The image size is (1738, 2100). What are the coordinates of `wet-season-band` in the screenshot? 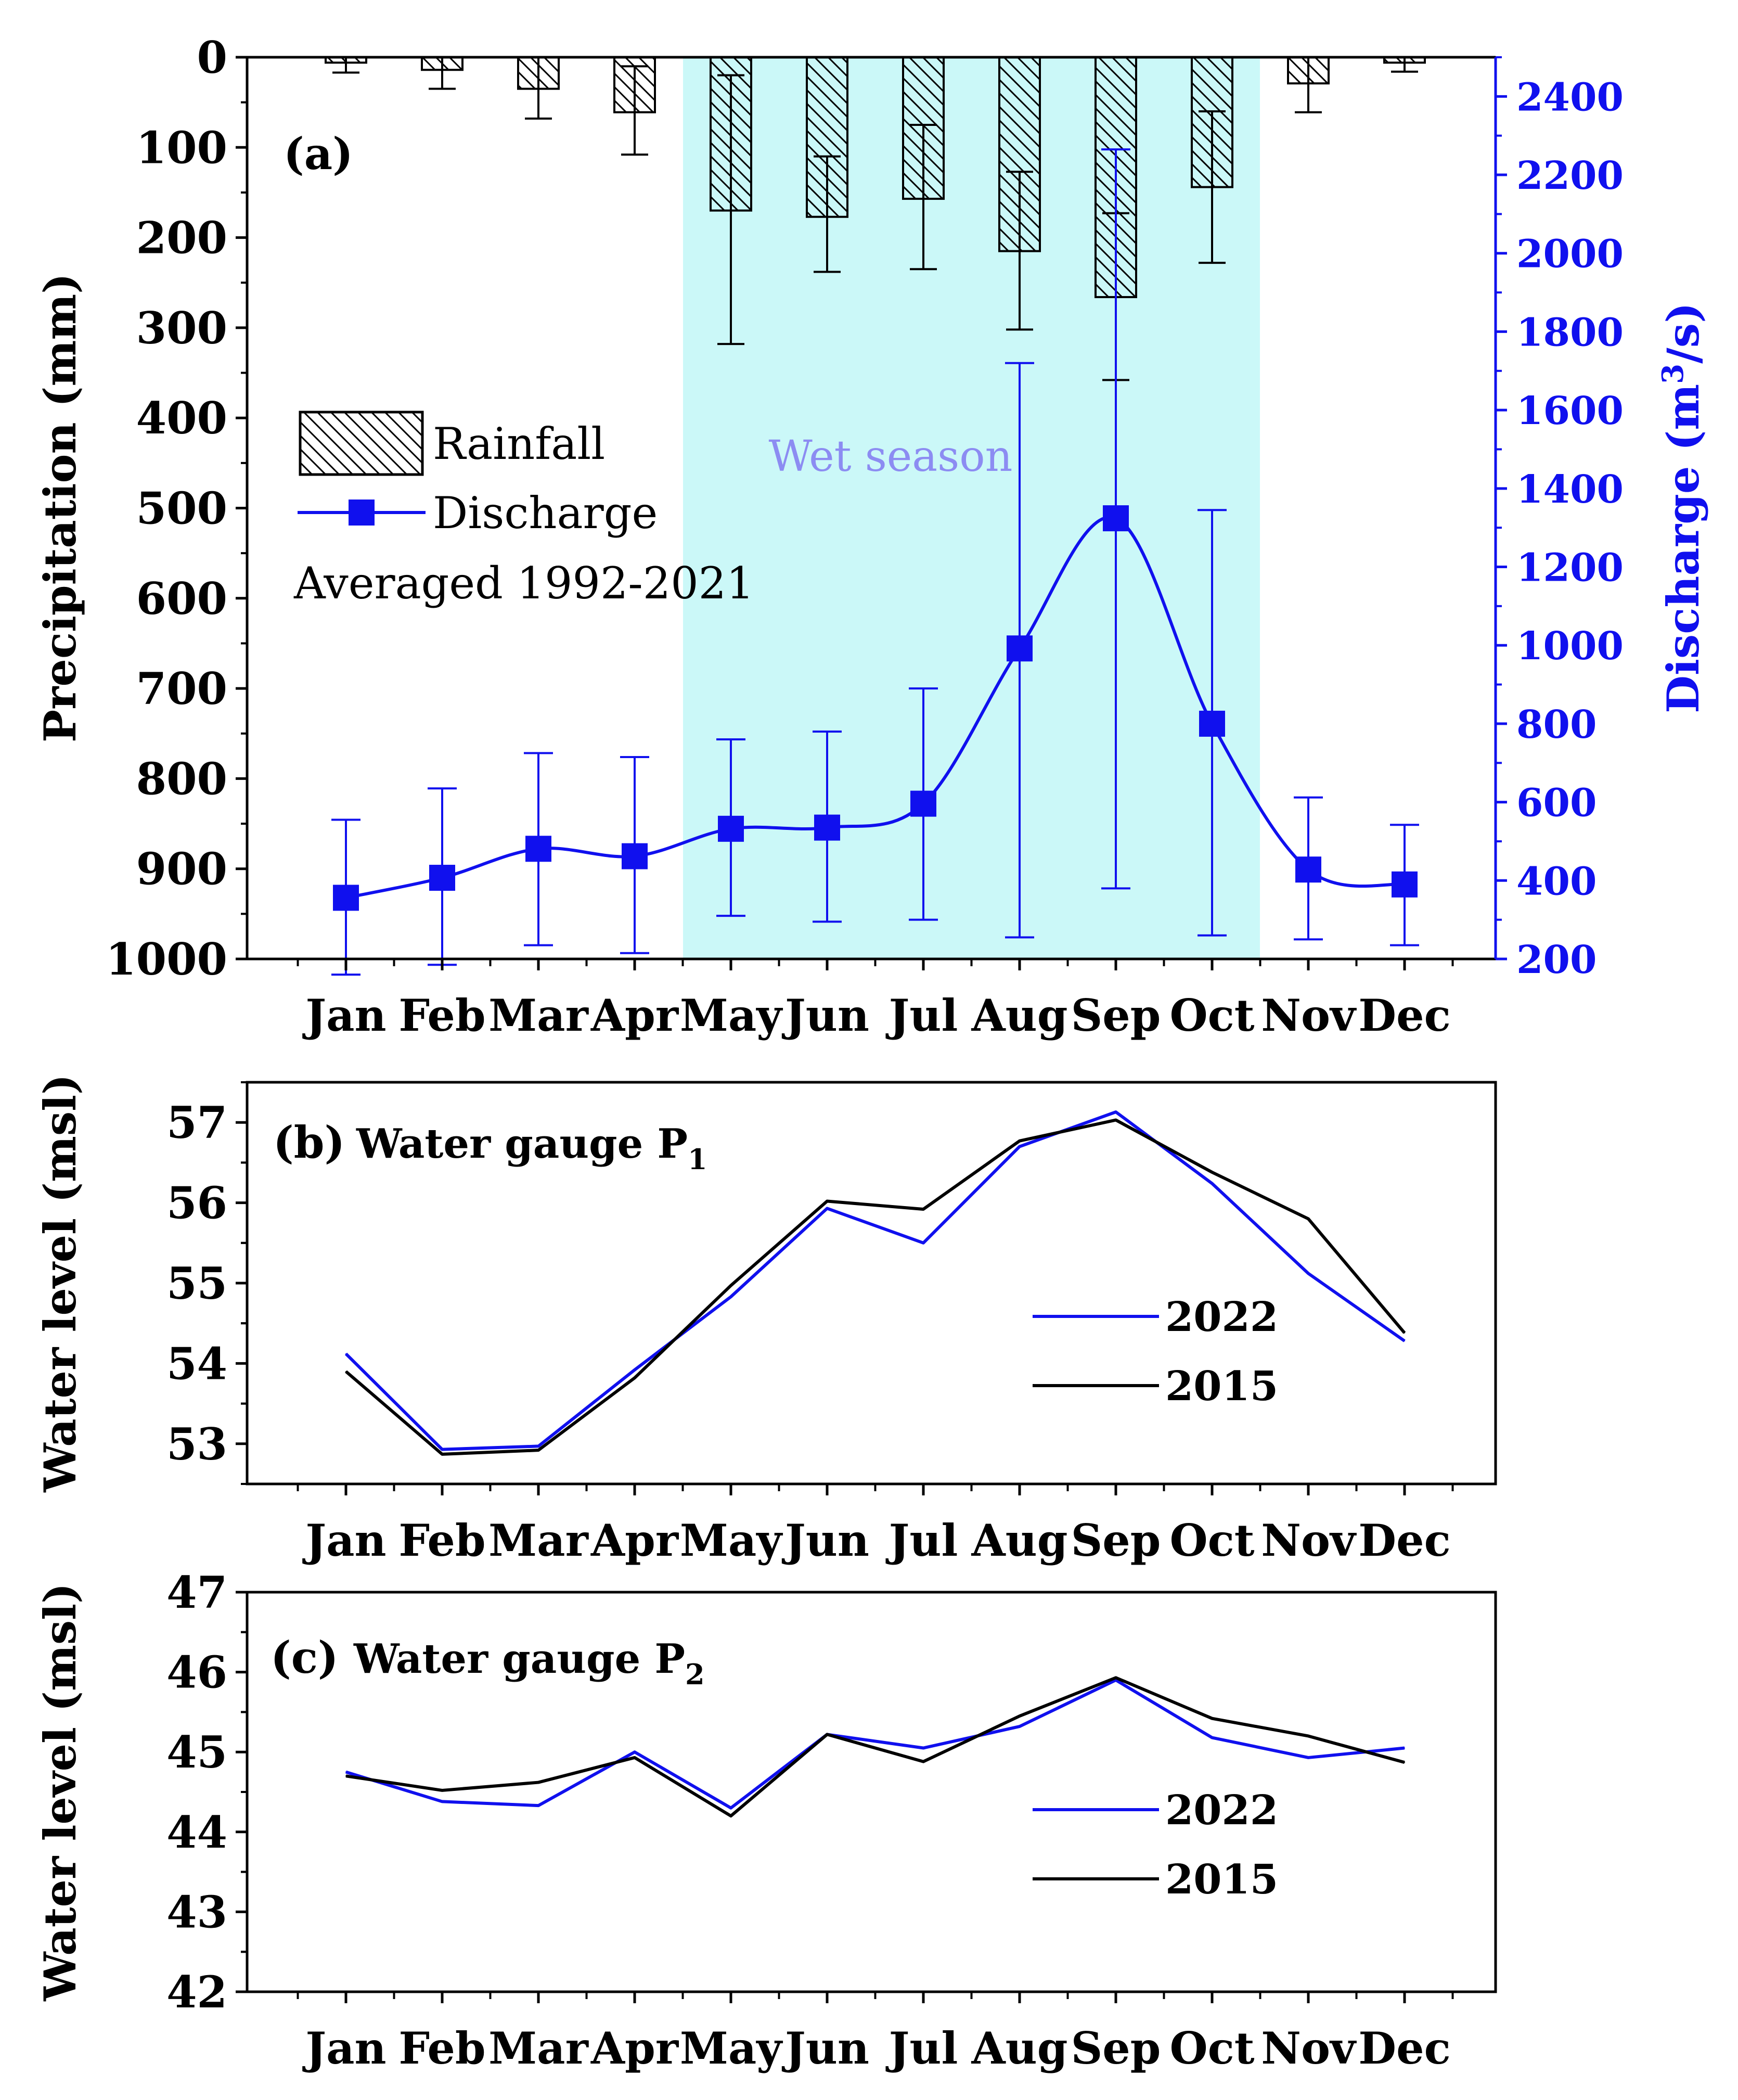 It's located at (972, 508).